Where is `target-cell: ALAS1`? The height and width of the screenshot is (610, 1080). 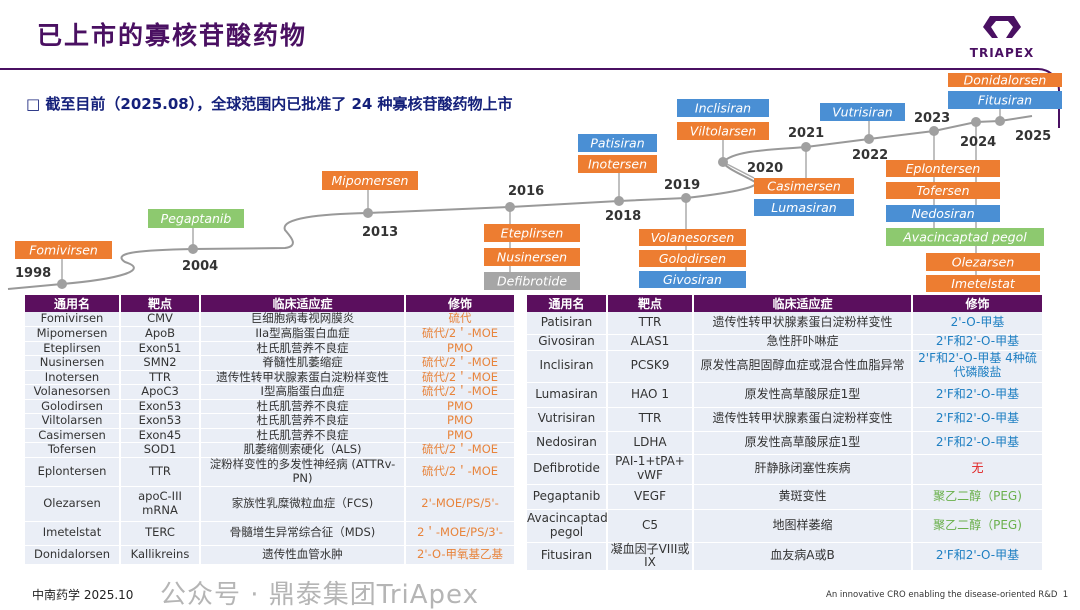 target-cell: ALAS1 is located at coordinates (650, 342).